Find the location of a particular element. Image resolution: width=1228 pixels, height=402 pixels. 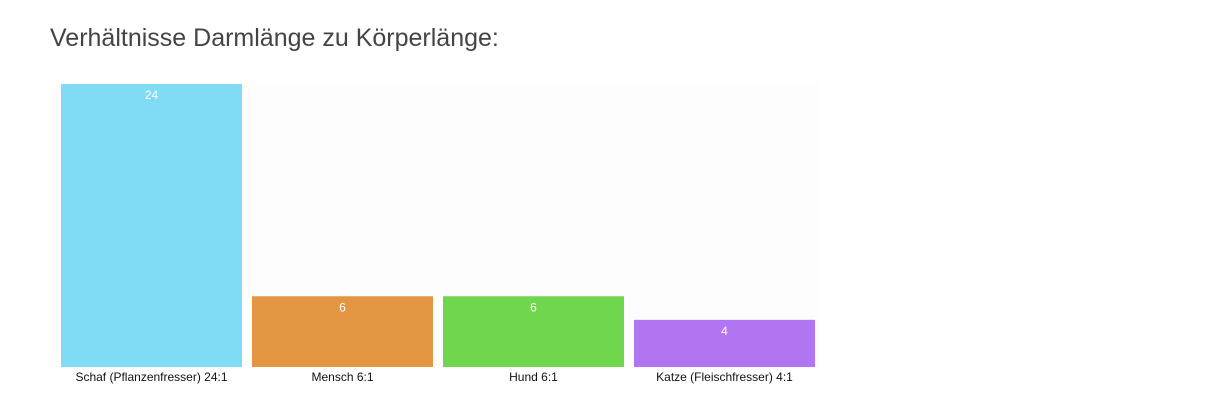

x-tick-label: Hund 6:1 is located at coordinates (533, 377).